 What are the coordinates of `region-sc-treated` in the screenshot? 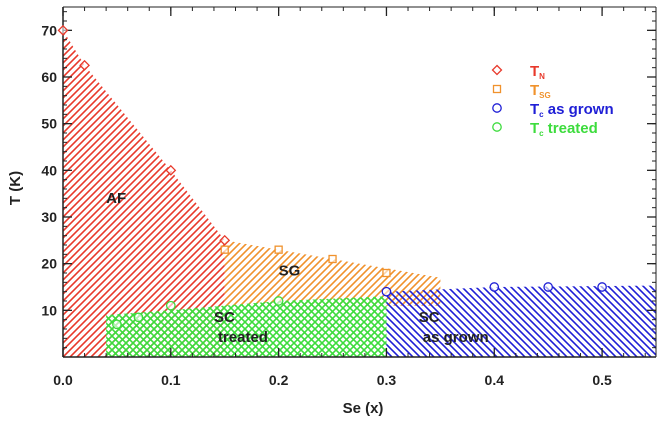 It's located at (246, 326).